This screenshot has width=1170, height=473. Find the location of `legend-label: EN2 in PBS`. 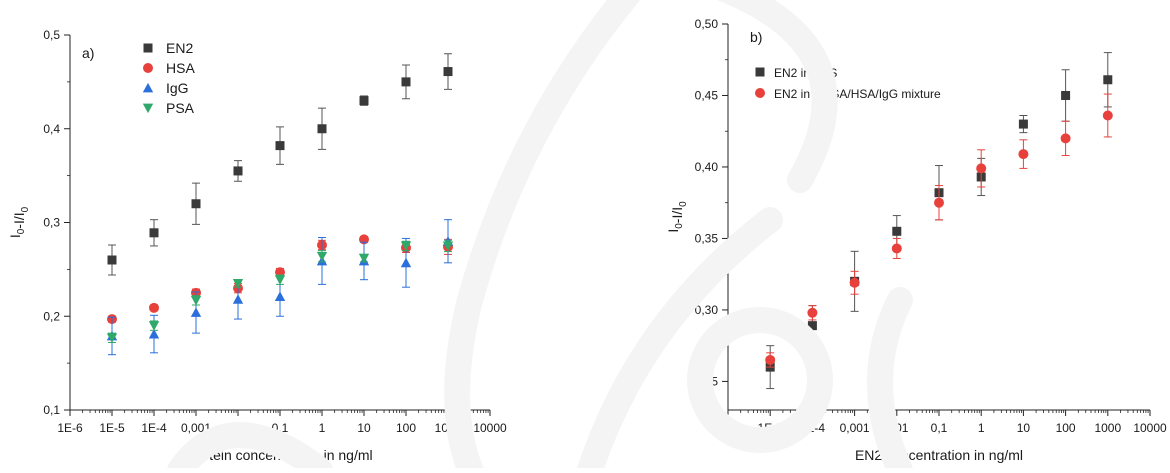

legend-label: EN2 in PBS is located at coordinates (805, 73).